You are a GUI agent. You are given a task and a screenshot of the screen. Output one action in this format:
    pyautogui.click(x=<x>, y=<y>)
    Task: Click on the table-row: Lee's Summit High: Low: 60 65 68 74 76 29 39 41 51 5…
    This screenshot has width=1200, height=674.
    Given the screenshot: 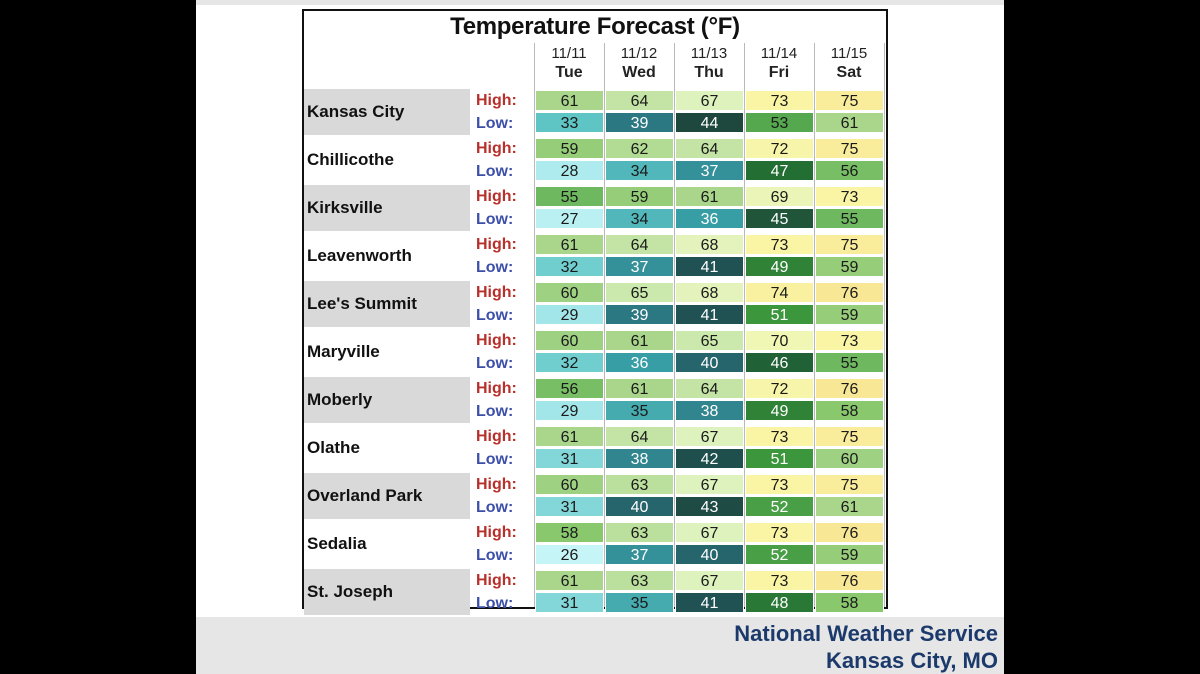 What is the action you would take?
    pyautogui.click(x=595, y=305)
    